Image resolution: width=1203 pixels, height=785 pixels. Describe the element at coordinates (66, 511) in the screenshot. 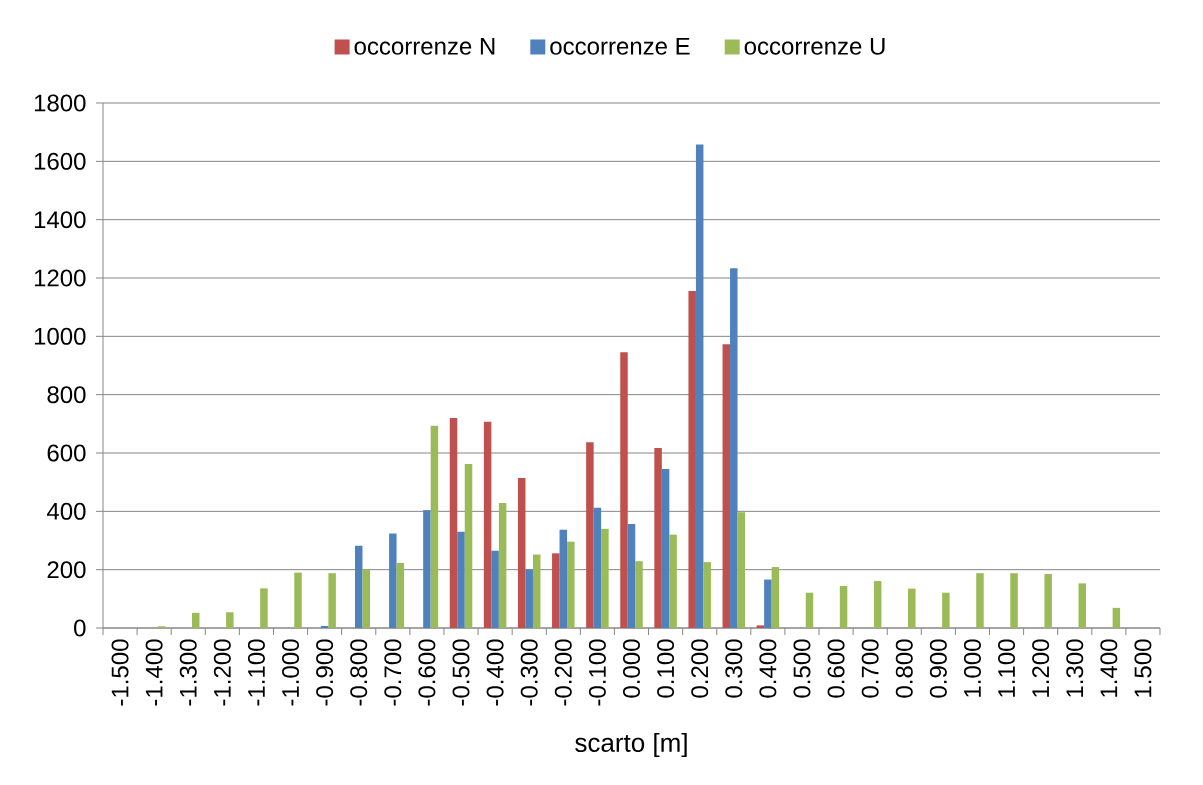

I see `y-tick-label: 400` at that location.